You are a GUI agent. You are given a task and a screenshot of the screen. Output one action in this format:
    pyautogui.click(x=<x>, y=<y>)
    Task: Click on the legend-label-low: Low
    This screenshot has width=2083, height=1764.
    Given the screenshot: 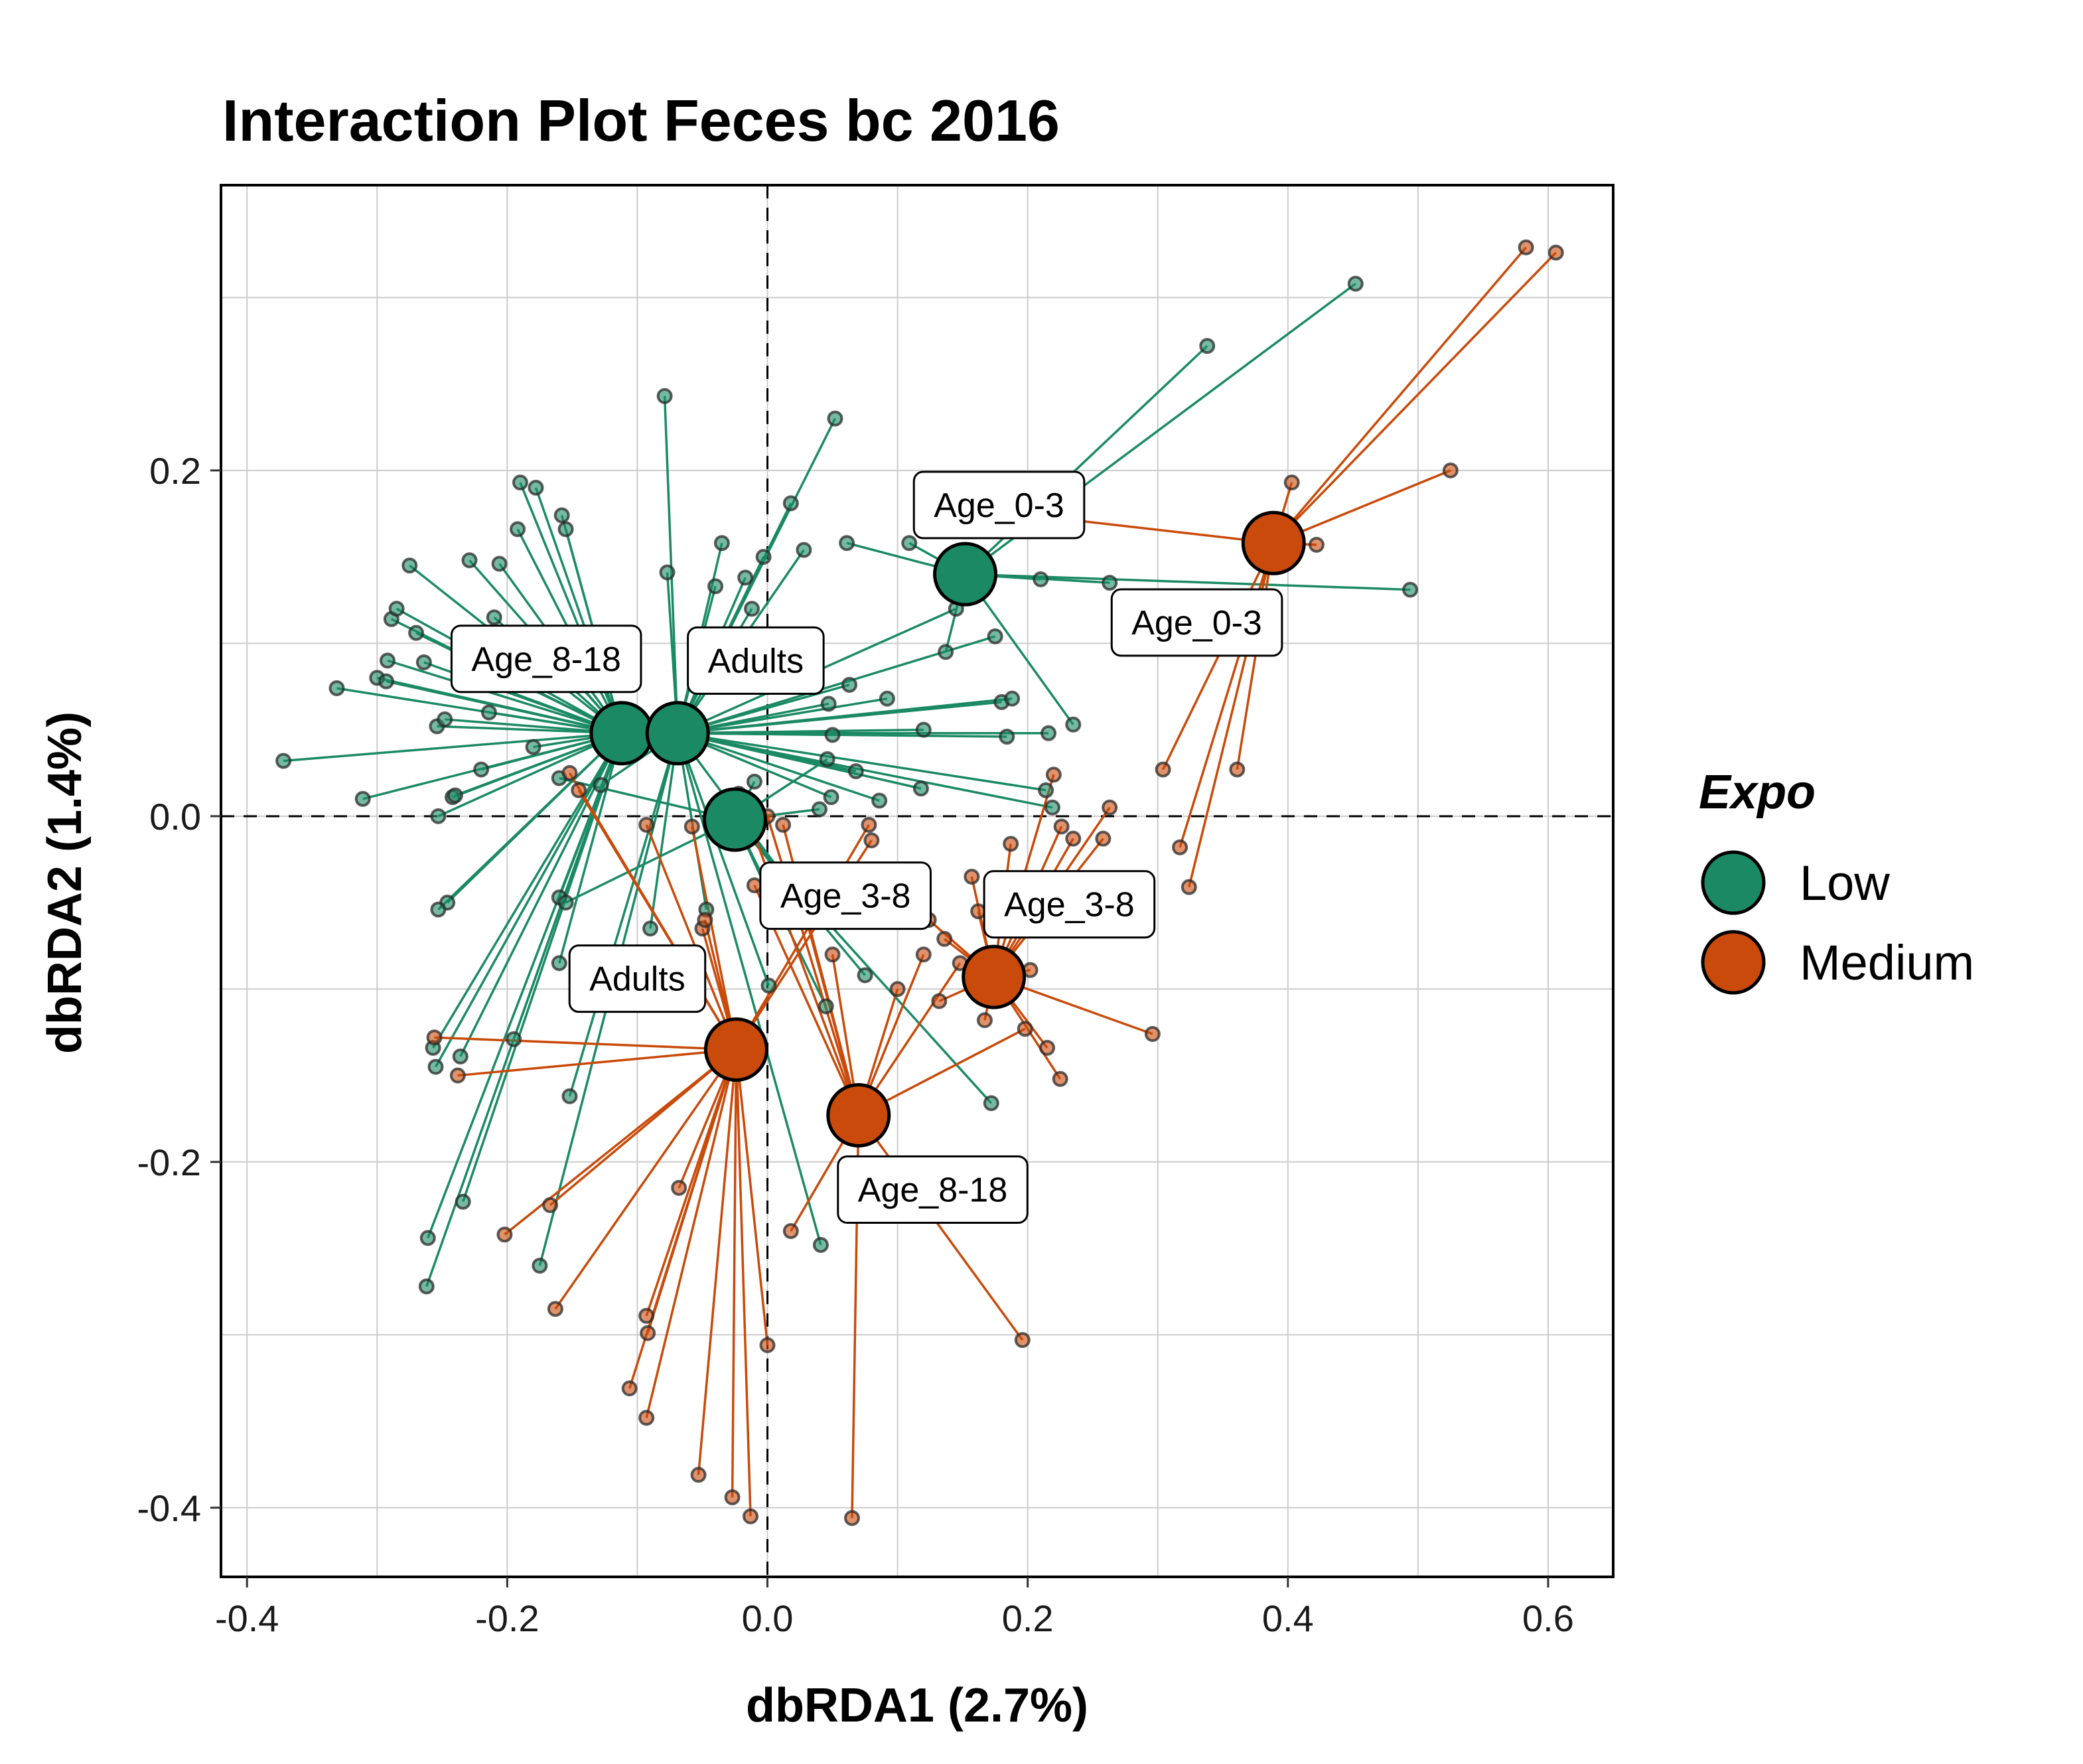 What is the action you would take?
    pyautogui.click(x=1845, y=883)
    